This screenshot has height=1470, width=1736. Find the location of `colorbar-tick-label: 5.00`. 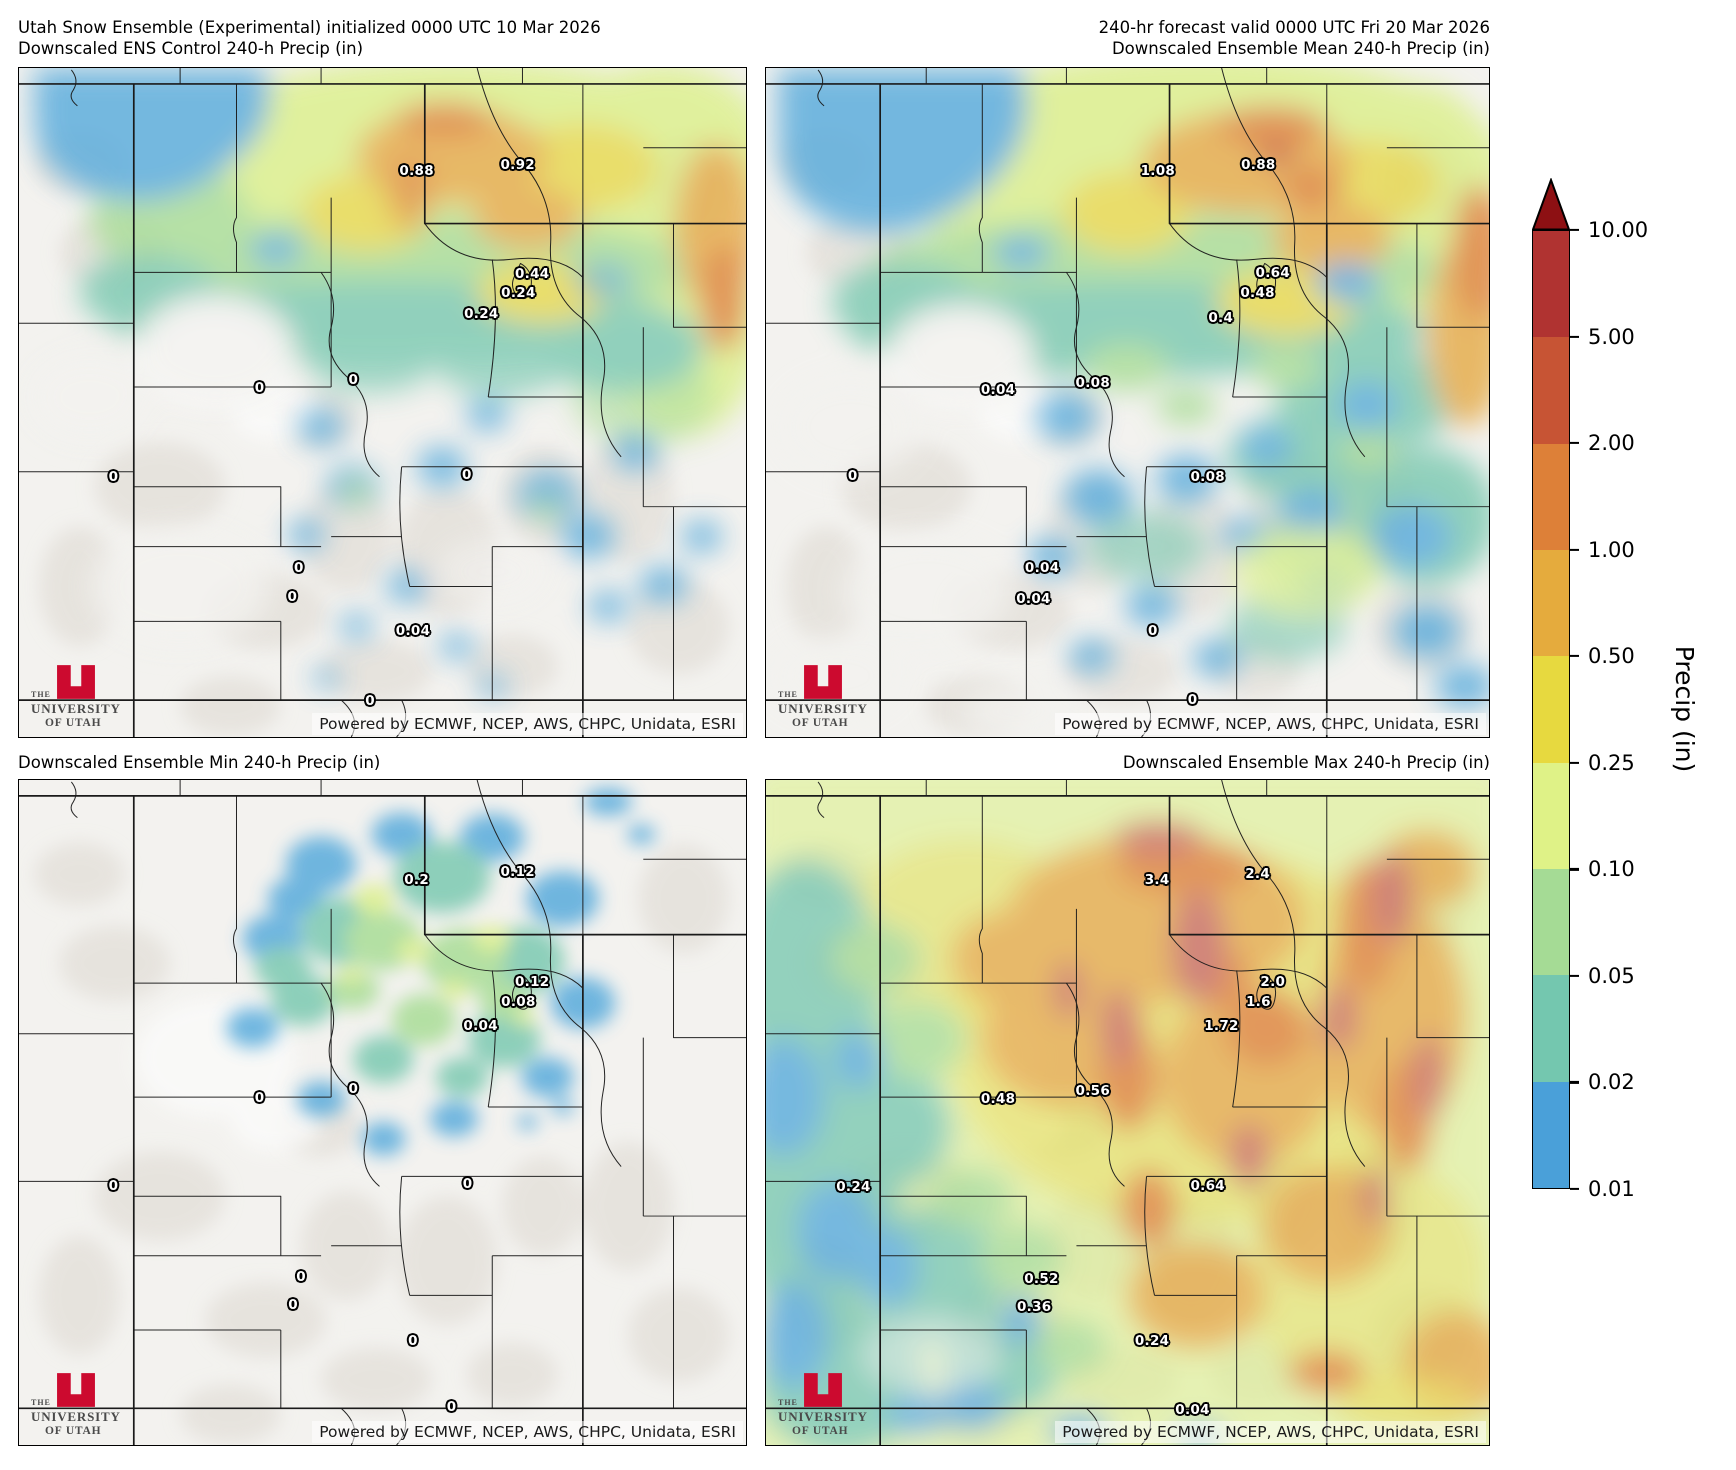

colorbar-tick-label: 5.00 is located at coordinates (1611, 336).